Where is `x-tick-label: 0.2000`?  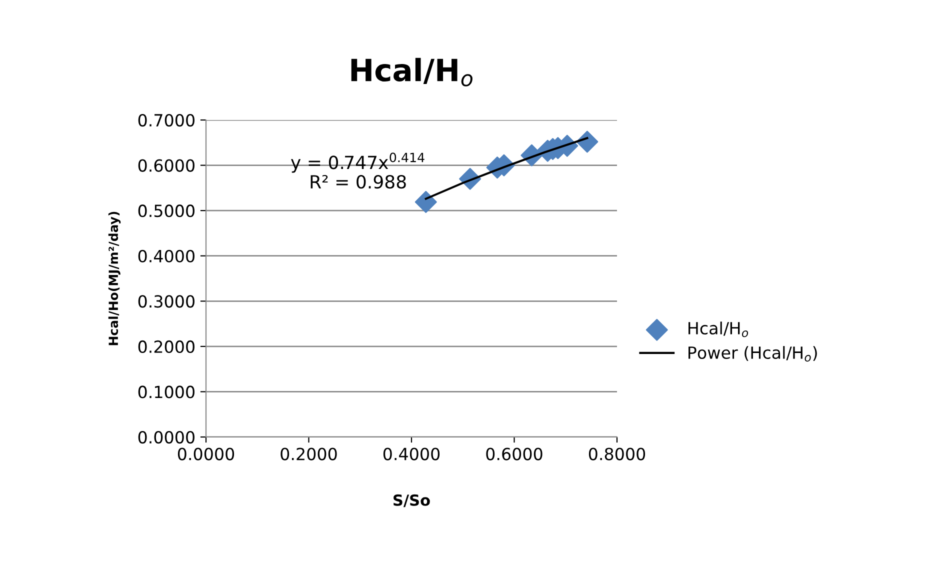
x-tick-label: 0.2000 is located at coordinates (308, 454).